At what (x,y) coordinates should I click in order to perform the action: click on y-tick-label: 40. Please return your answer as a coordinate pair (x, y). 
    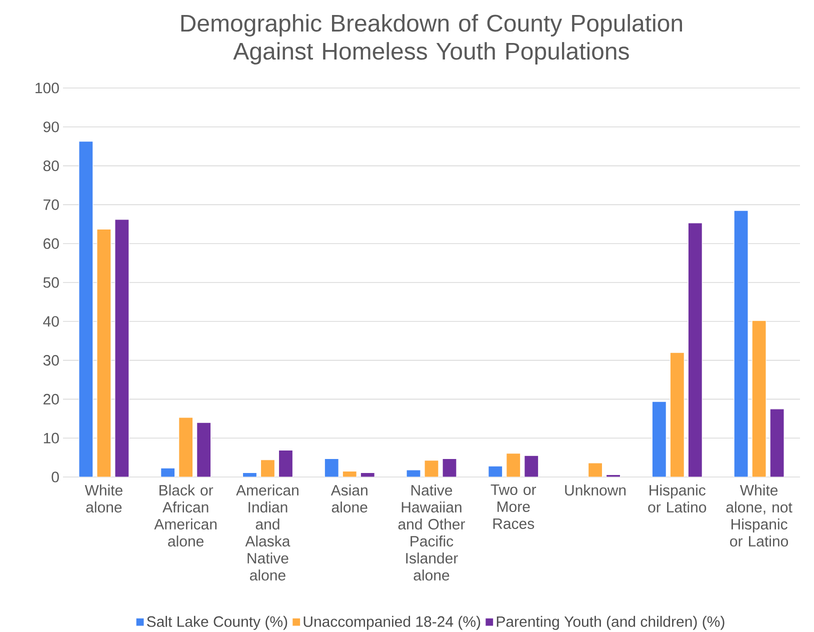
    Looking at the image, I should click on (51, 321).